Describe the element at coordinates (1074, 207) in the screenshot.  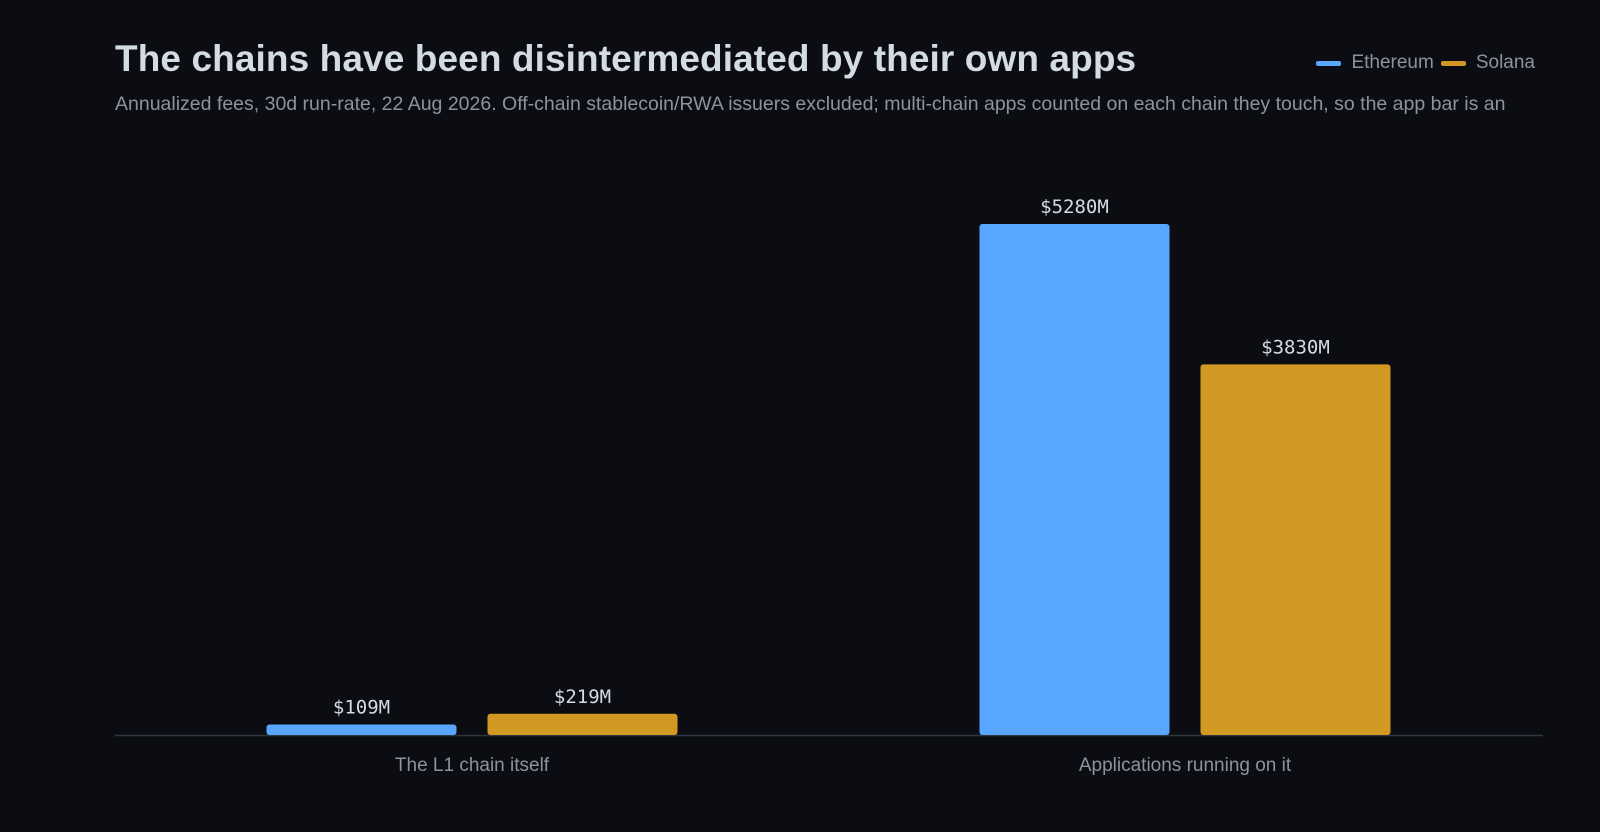
I see `data-label-ethereum-1: $5280M` at that location.